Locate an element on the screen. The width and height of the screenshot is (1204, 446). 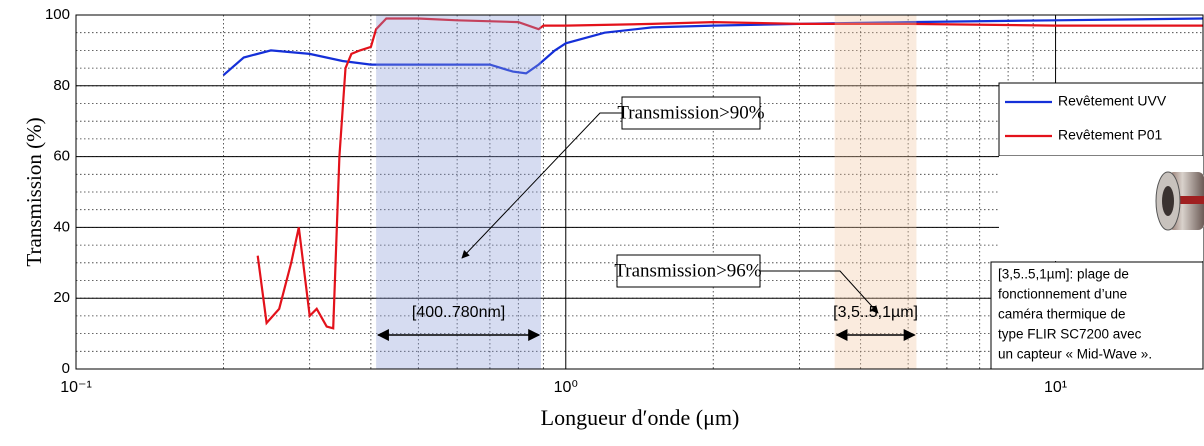
line-series is located at coordinates (713, 47).